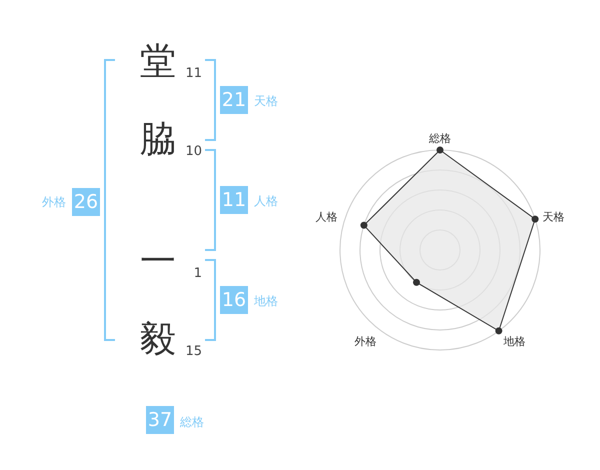 The width and height of the screenshot is (600, 470). Describe the element at coordinates (266, 301) in the screenshot. I see `text: 地格` at that location.